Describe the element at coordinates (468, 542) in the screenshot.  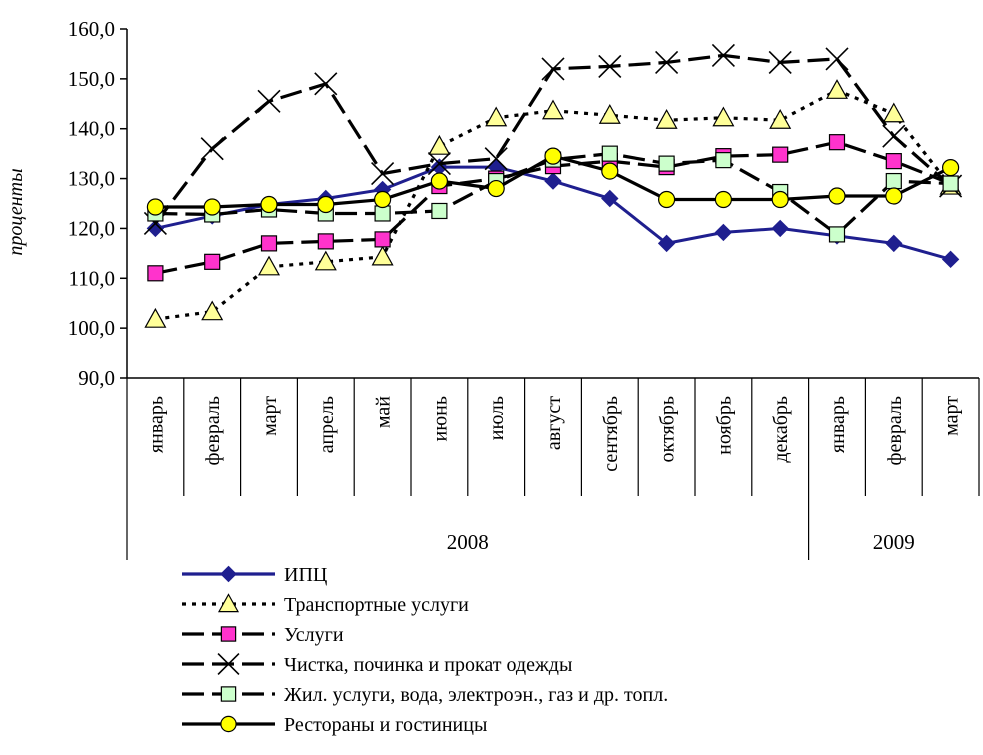
I see `year-label: 2008` at that location.